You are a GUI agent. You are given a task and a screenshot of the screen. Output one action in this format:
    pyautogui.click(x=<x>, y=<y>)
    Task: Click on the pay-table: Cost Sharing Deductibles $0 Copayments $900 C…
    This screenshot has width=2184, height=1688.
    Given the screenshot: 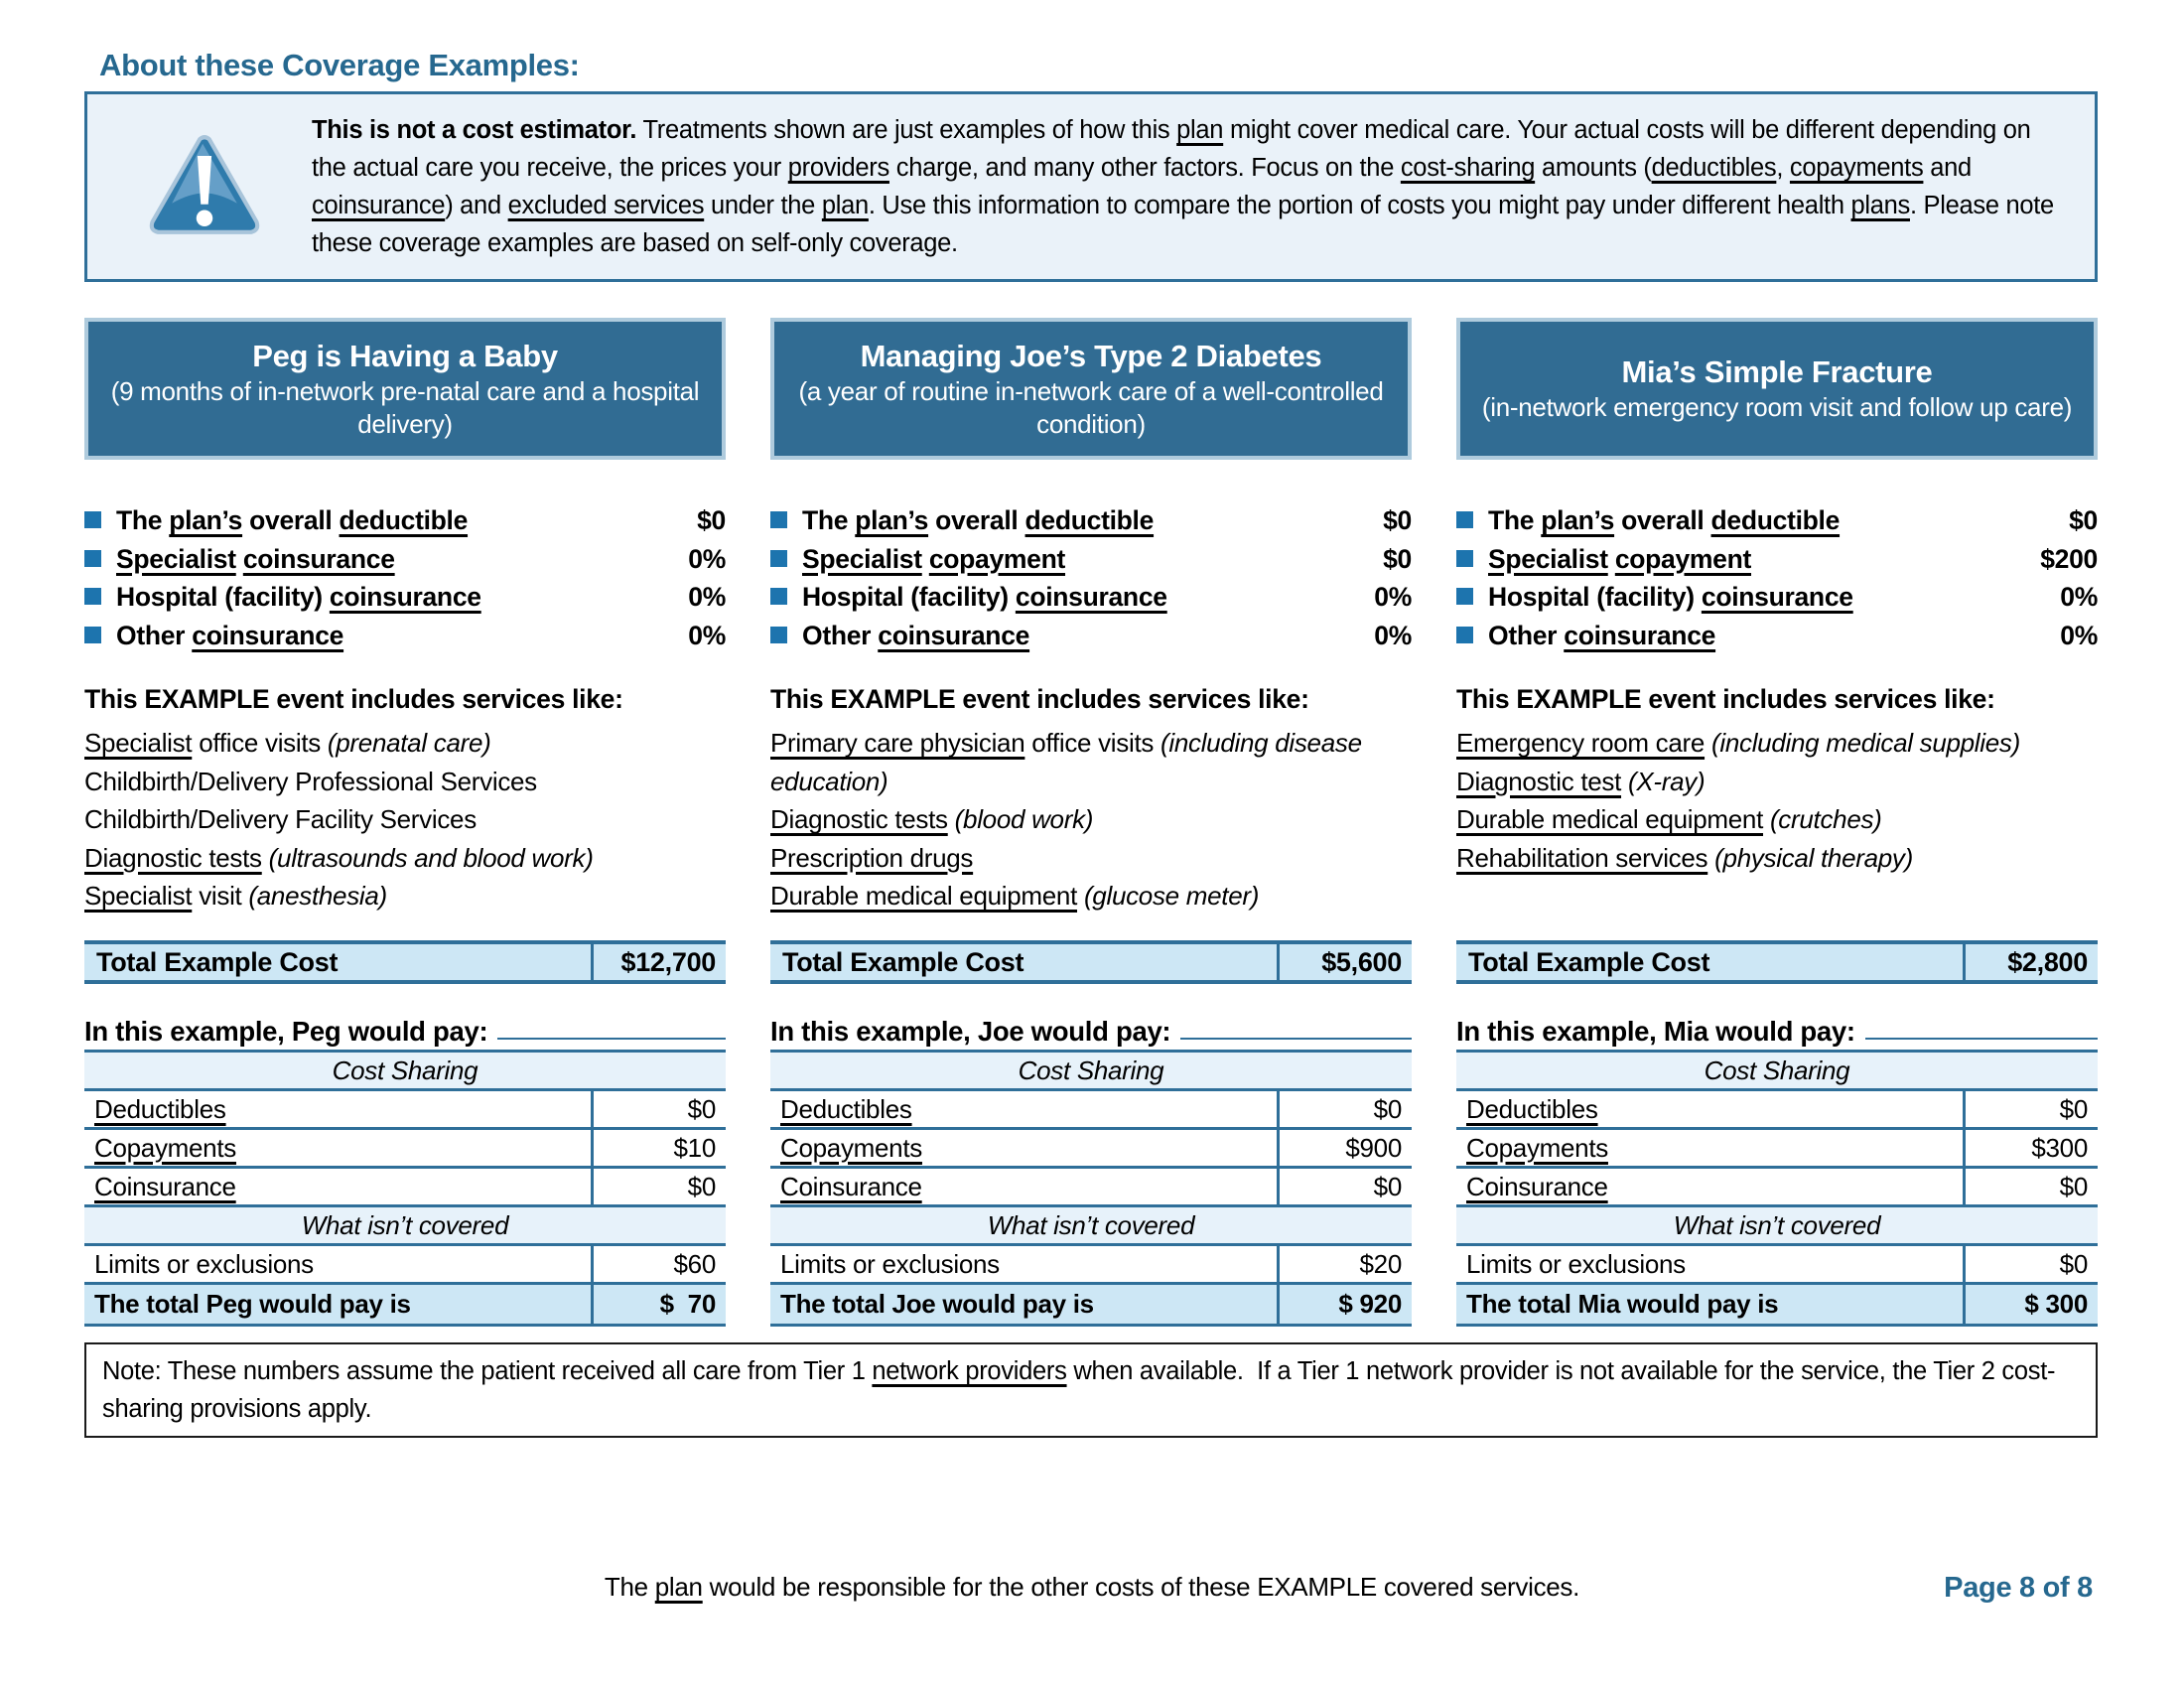 What is the action you would take?
    pyautogui.click(x=1091, y=1188)
    